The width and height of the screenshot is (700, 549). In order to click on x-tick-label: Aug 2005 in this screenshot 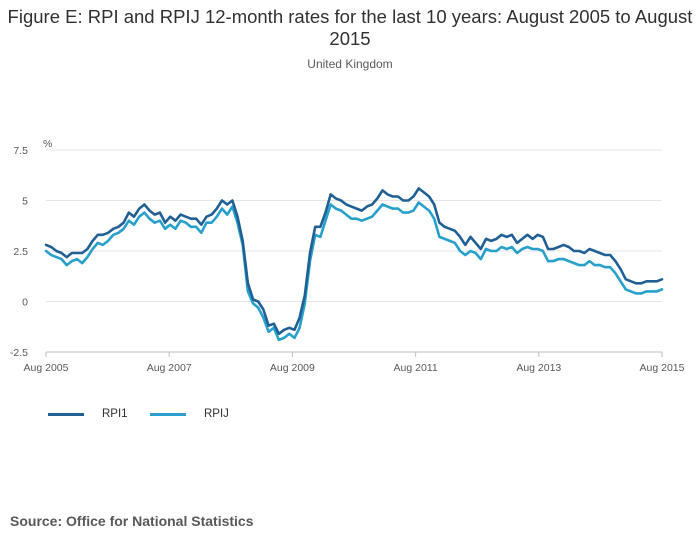, I will do `click(46, 368)`.